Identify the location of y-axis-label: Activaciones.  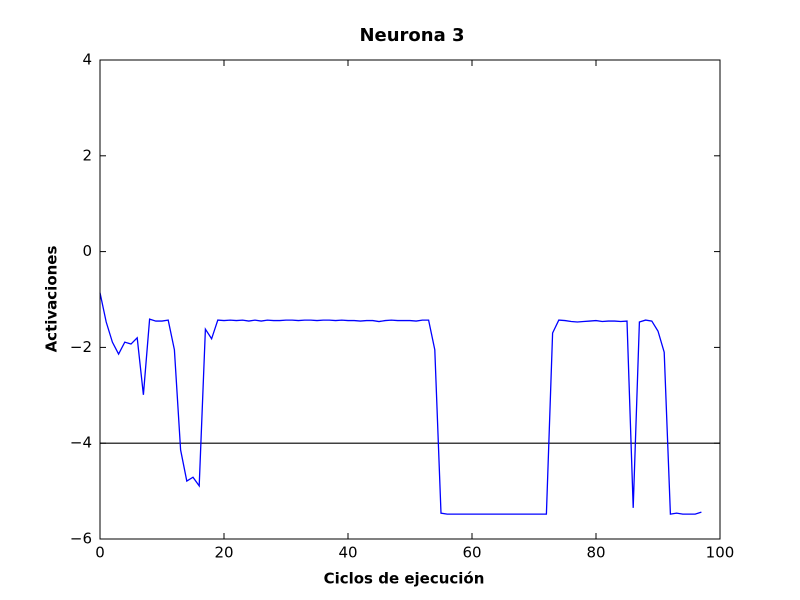
(52, 299).